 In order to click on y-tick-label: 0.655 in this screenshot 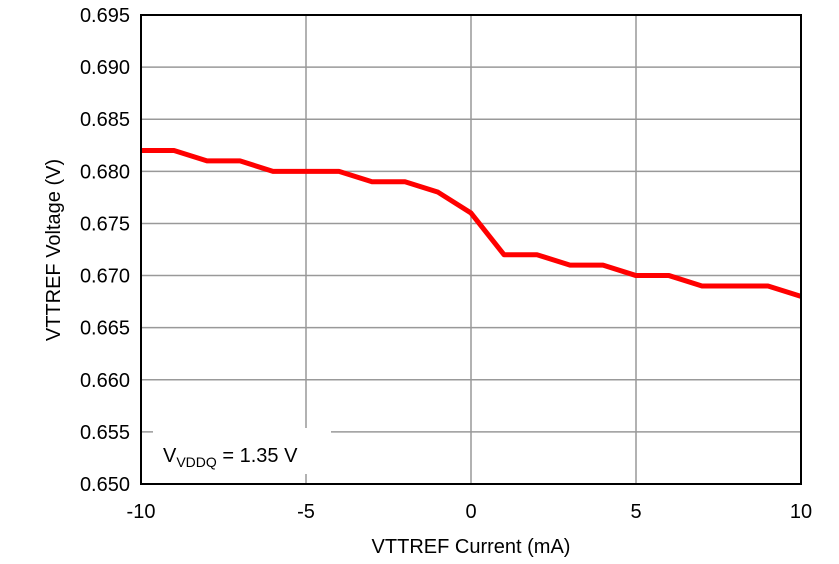, I will do `click(105, 433)`.